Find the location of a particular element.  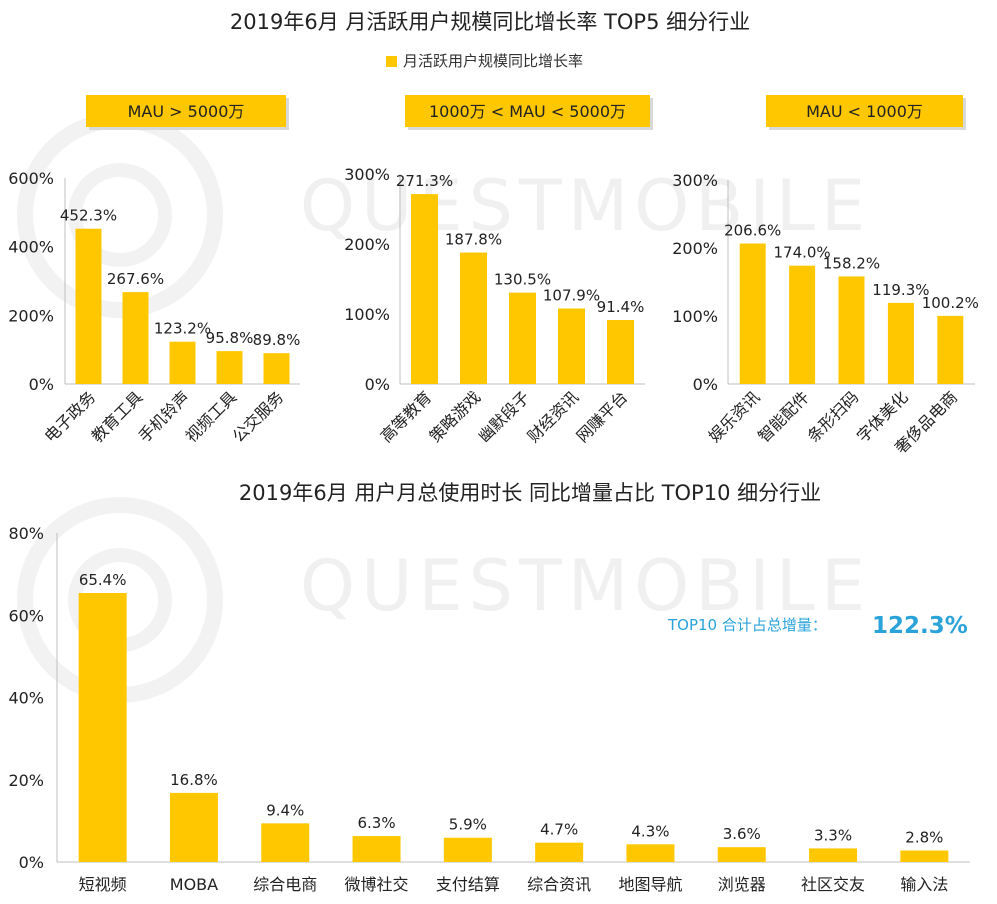

x-tick-label: 网赚平台 is located at coordinates (602, 416).